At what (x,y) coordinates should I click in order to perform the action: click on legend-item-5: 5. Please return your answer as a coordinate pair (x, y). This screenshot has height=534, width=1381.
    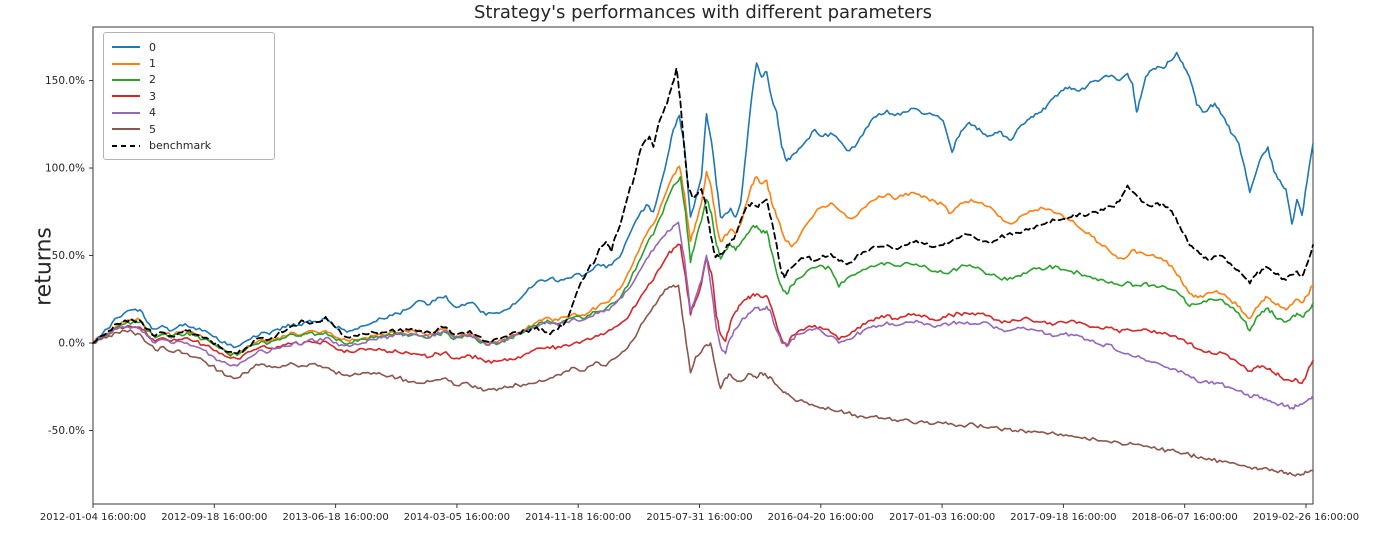
    Looking at the image, I should click on (188, 129).